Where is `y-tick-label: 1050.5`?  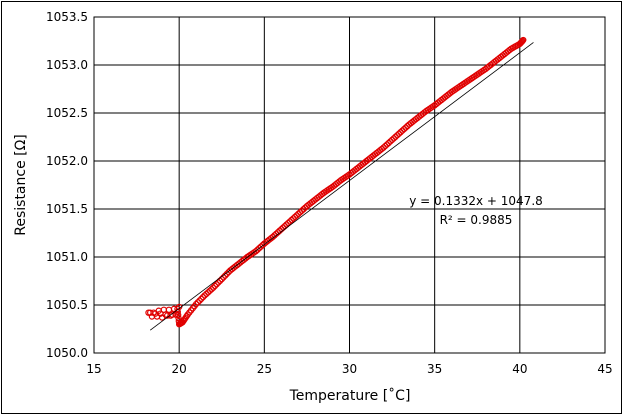
y-tick-label: 1050.5 is located at coordinates (67, 305).